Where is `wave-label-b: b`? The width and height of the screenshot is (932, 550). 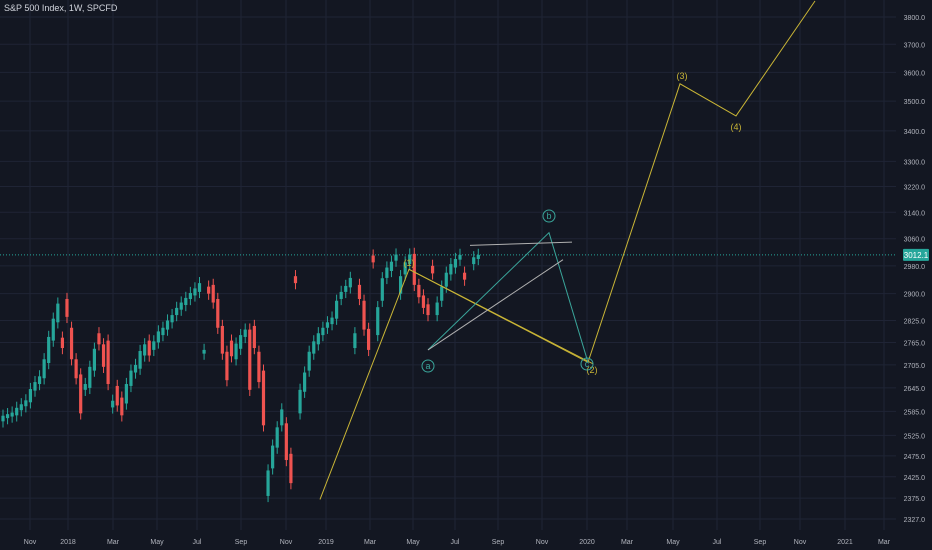
wave-label-b: b is located at coordinates (548, 216).